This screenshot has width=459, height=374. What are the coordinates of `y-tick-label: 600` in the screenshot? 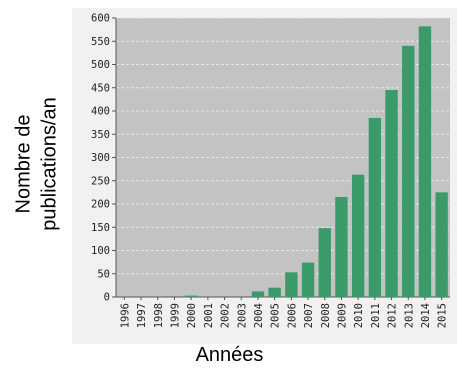 It's located at (100, 19).